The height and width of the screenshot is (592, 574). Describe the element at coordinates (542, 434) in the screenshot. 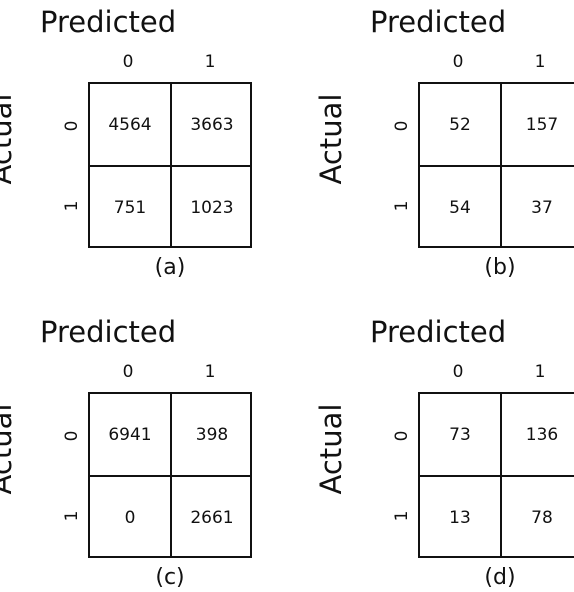

I see `cell-fp: 136` at that location.